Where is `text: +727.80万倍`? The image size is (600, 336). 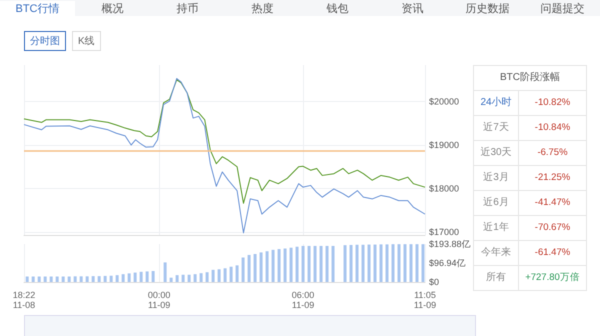
text: +727.80万倍 is located at coordinates (552, 278).